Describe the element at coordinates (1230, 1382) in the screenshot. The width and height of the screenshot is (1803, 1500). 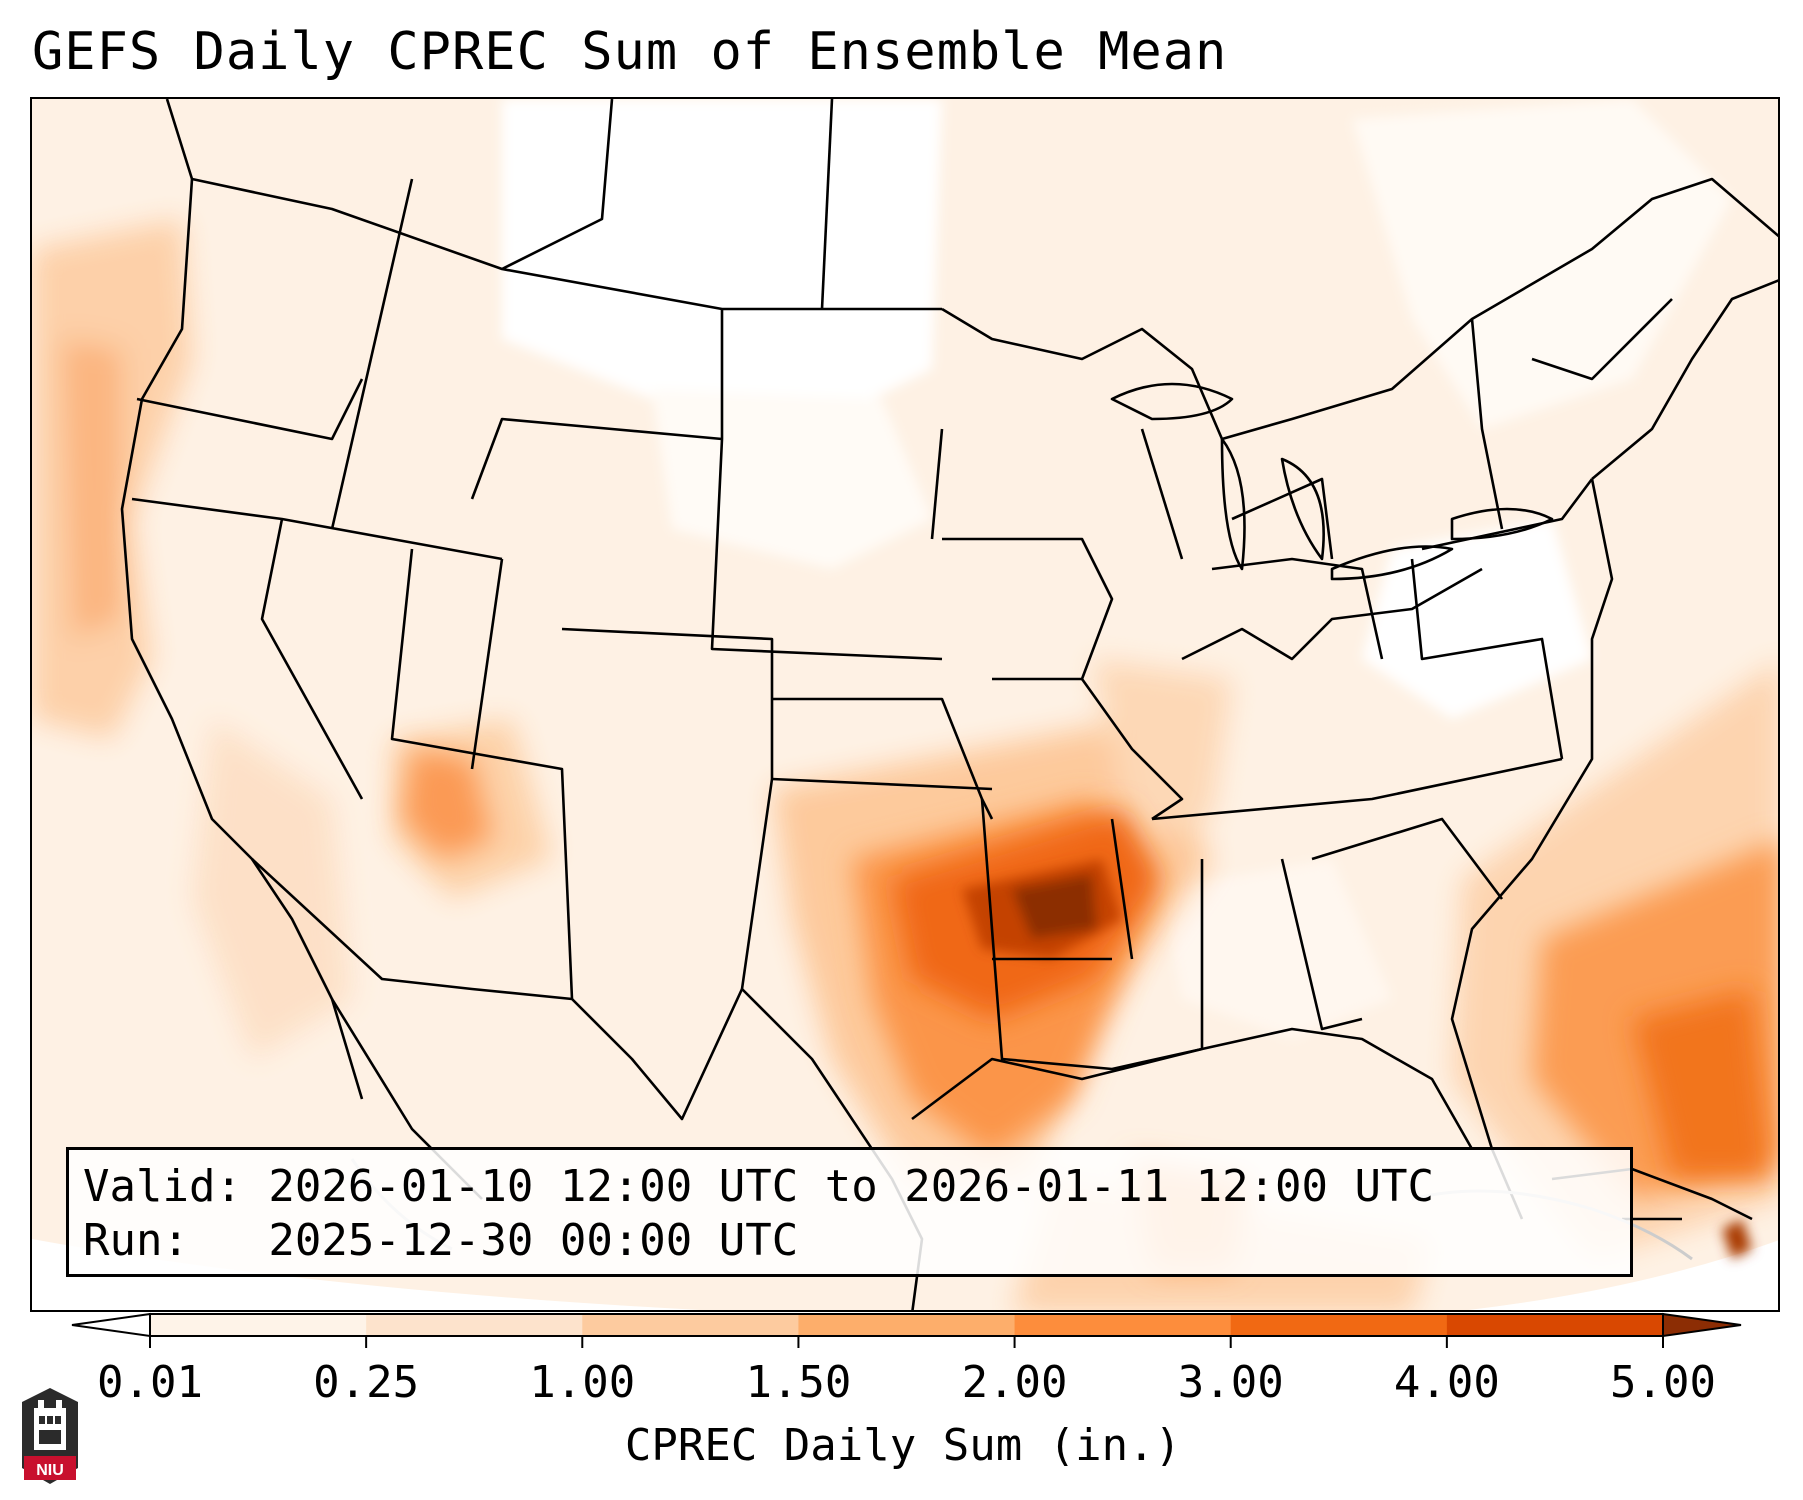
I see `colorbar-tick-label: 3.00` at that location.